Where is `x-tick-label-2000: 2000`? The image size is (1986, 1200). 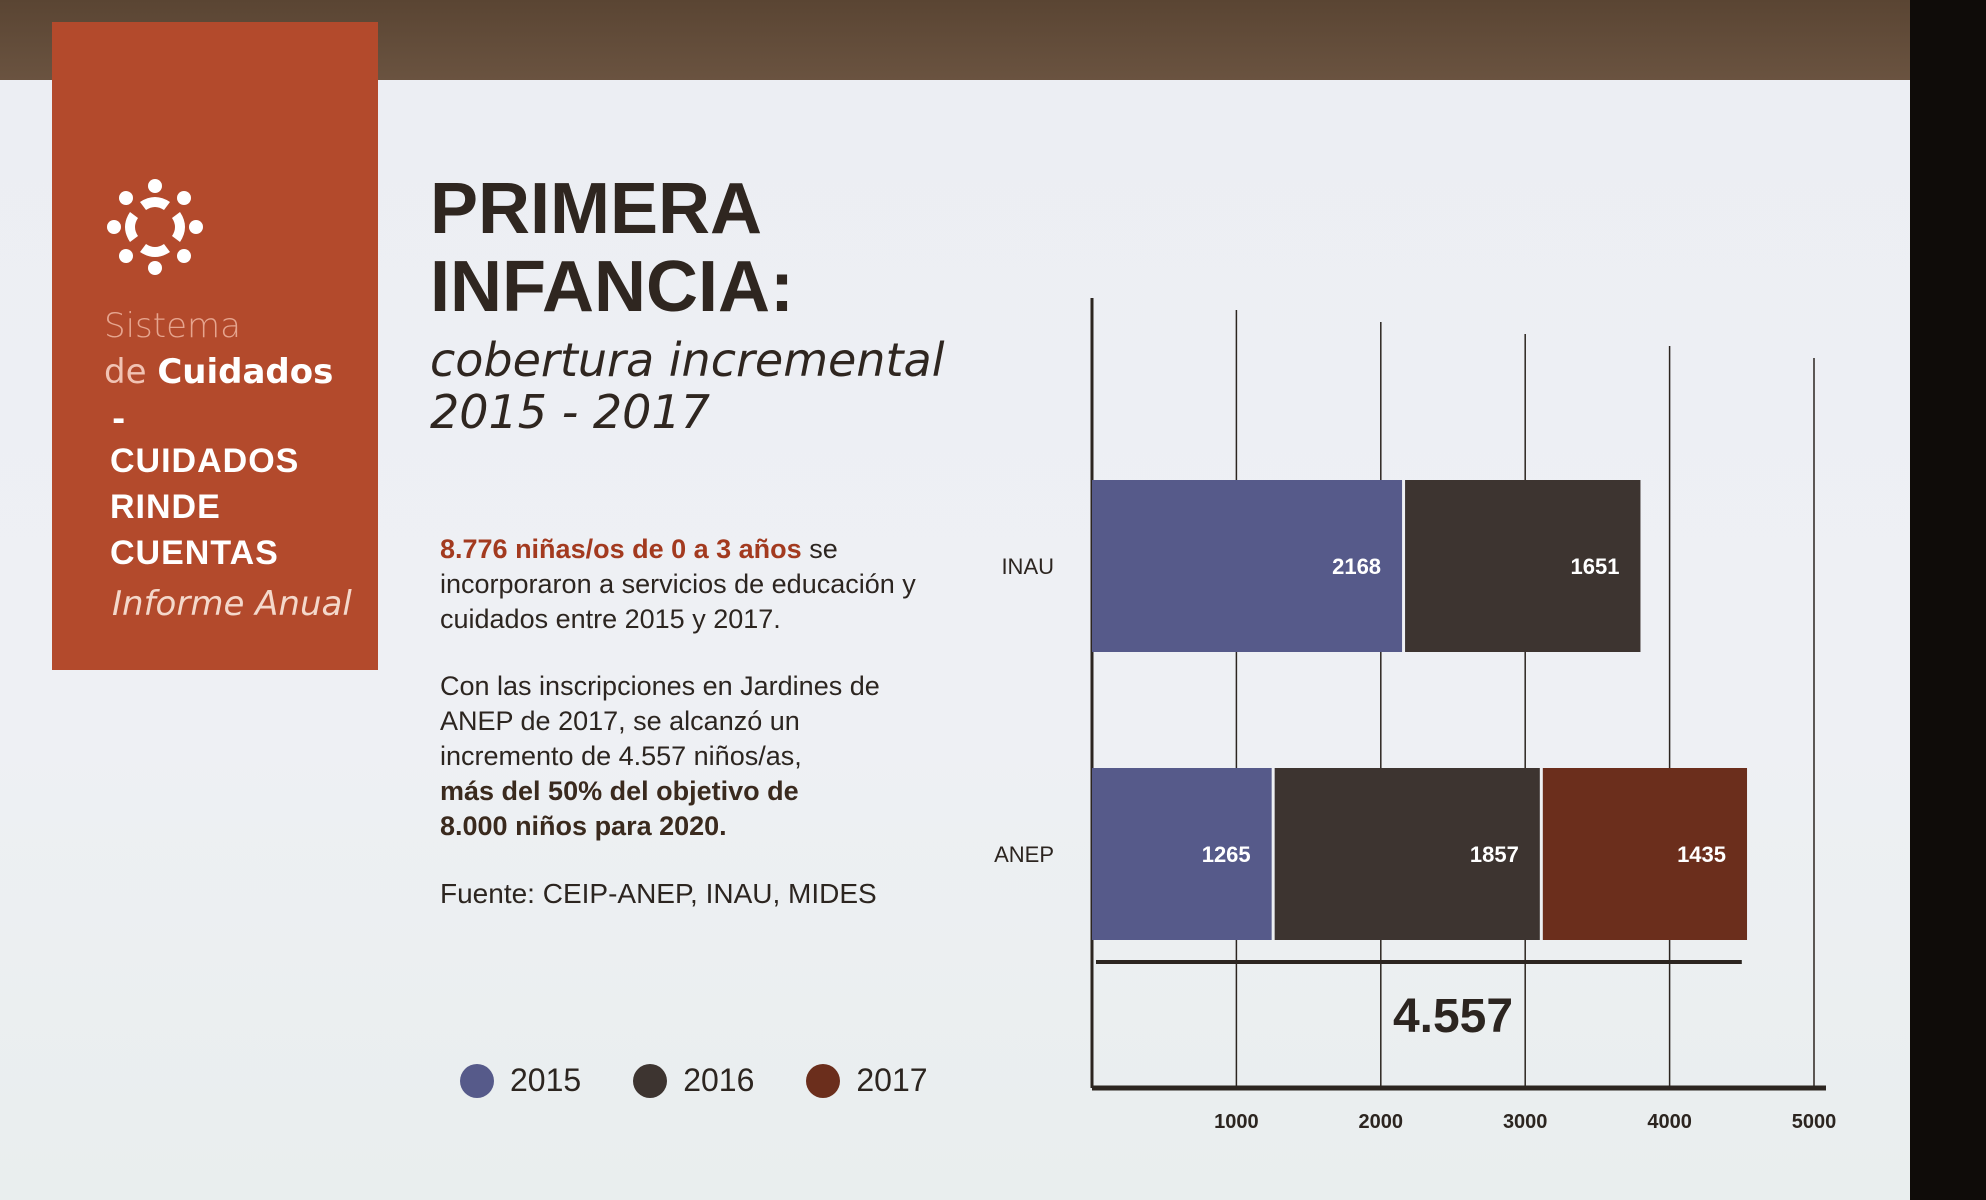
x-tick-label-2000: 2000 is located at coordinates (1381, 1122).